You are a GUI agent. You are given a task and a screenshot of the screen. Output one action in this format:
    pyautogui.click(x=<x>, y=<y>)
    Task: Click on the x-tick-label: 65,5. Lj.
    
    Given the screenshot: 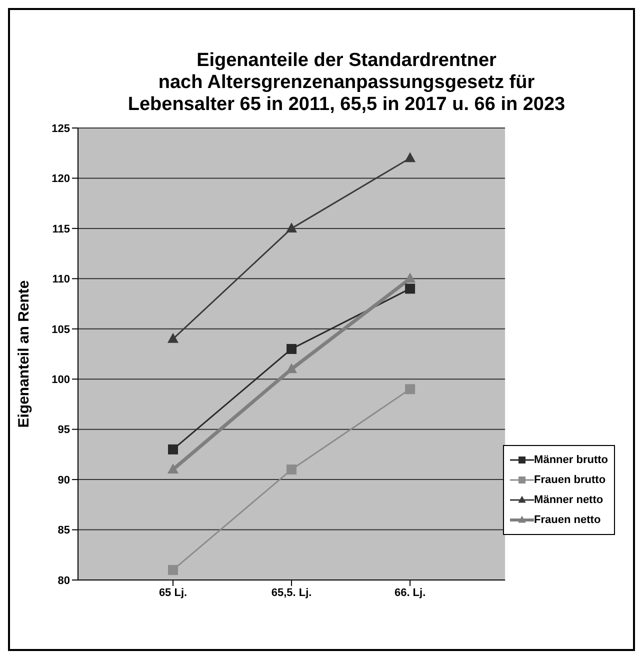 What is the action you would take?
    pyautogui.click(x=291, y=592)
    